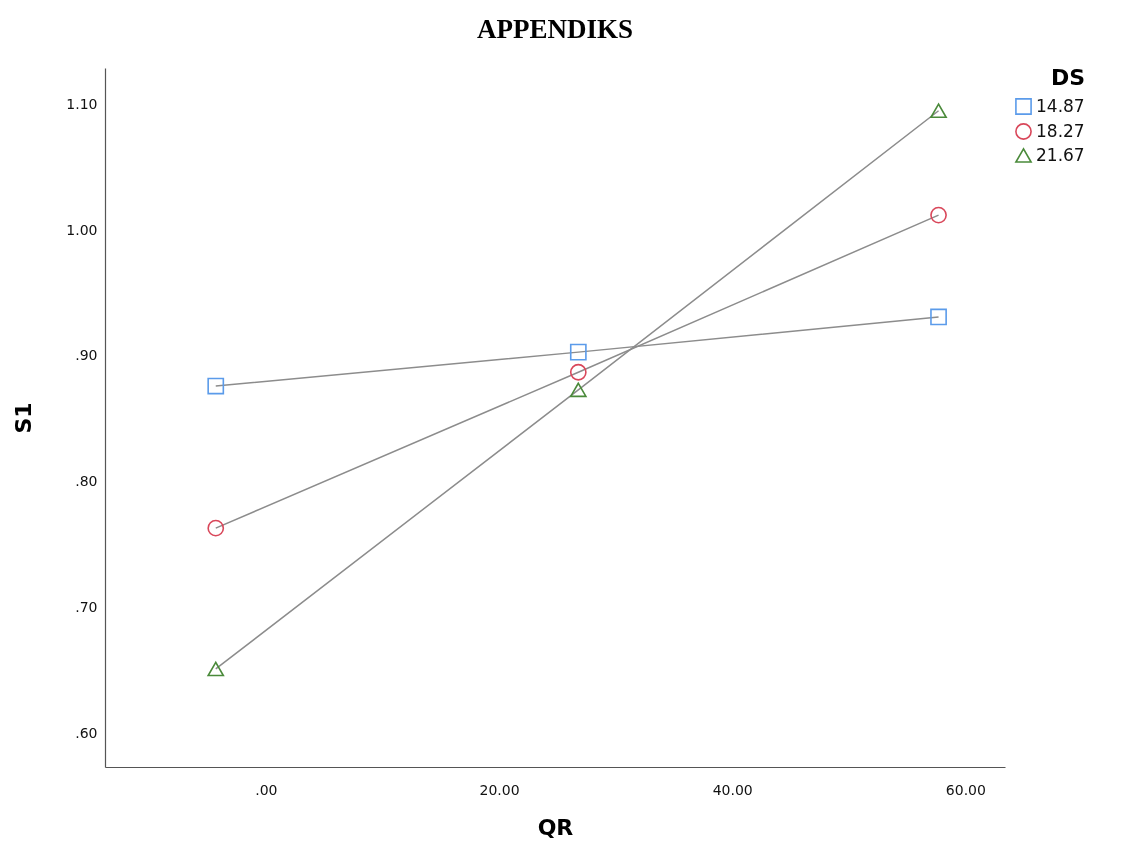 The image size is (1141, 843). What do you see at coordinates (499, 789) in the screenshot?
I see `x-tick-label: 20.00` at bounding box center [499, 789].